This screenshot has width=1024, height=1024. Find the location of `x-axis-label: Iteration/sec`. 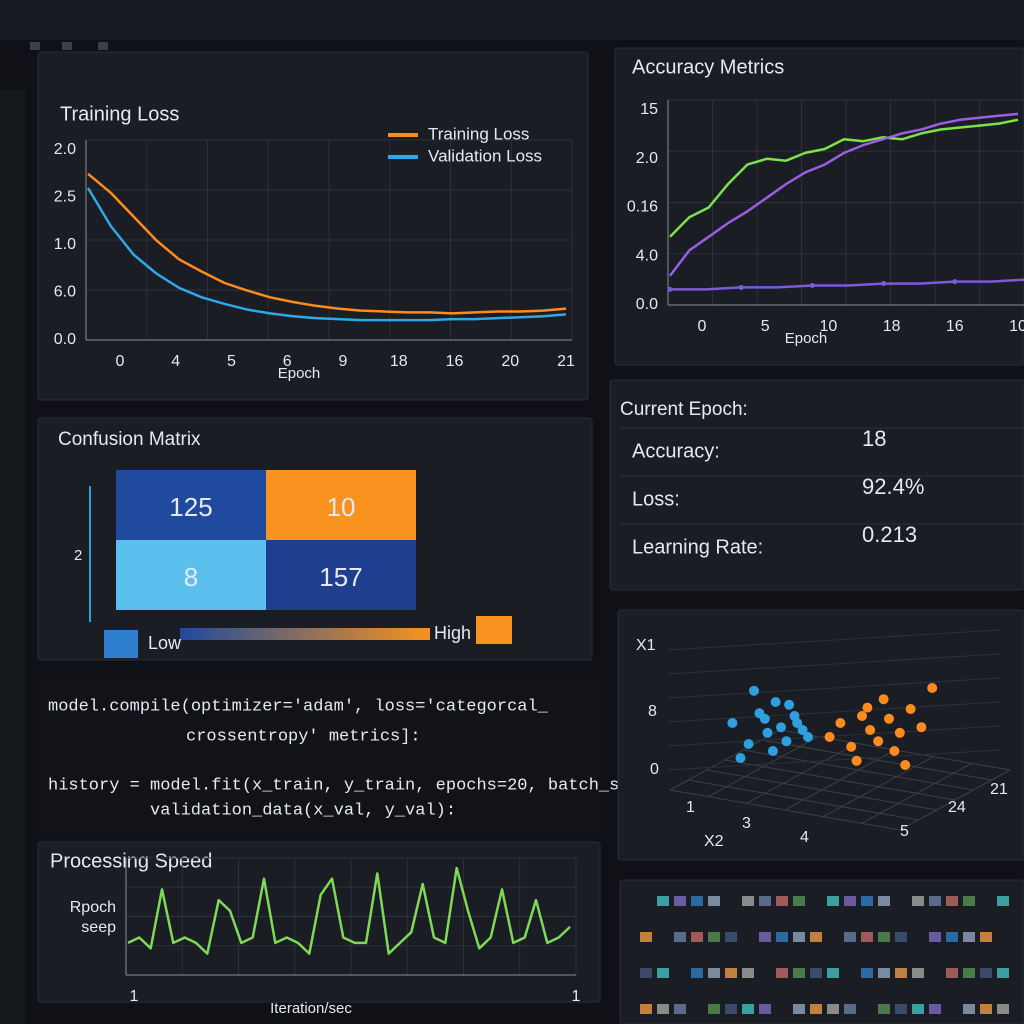

x-axis-label: Iteration/sec is located at coordinates (311, 1008).